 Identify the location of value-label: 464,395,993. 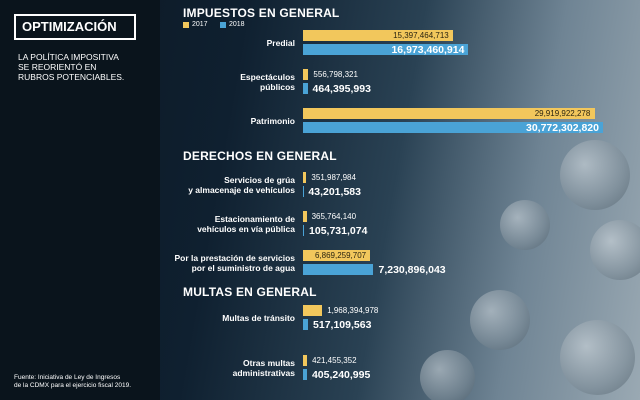
(341, 88).